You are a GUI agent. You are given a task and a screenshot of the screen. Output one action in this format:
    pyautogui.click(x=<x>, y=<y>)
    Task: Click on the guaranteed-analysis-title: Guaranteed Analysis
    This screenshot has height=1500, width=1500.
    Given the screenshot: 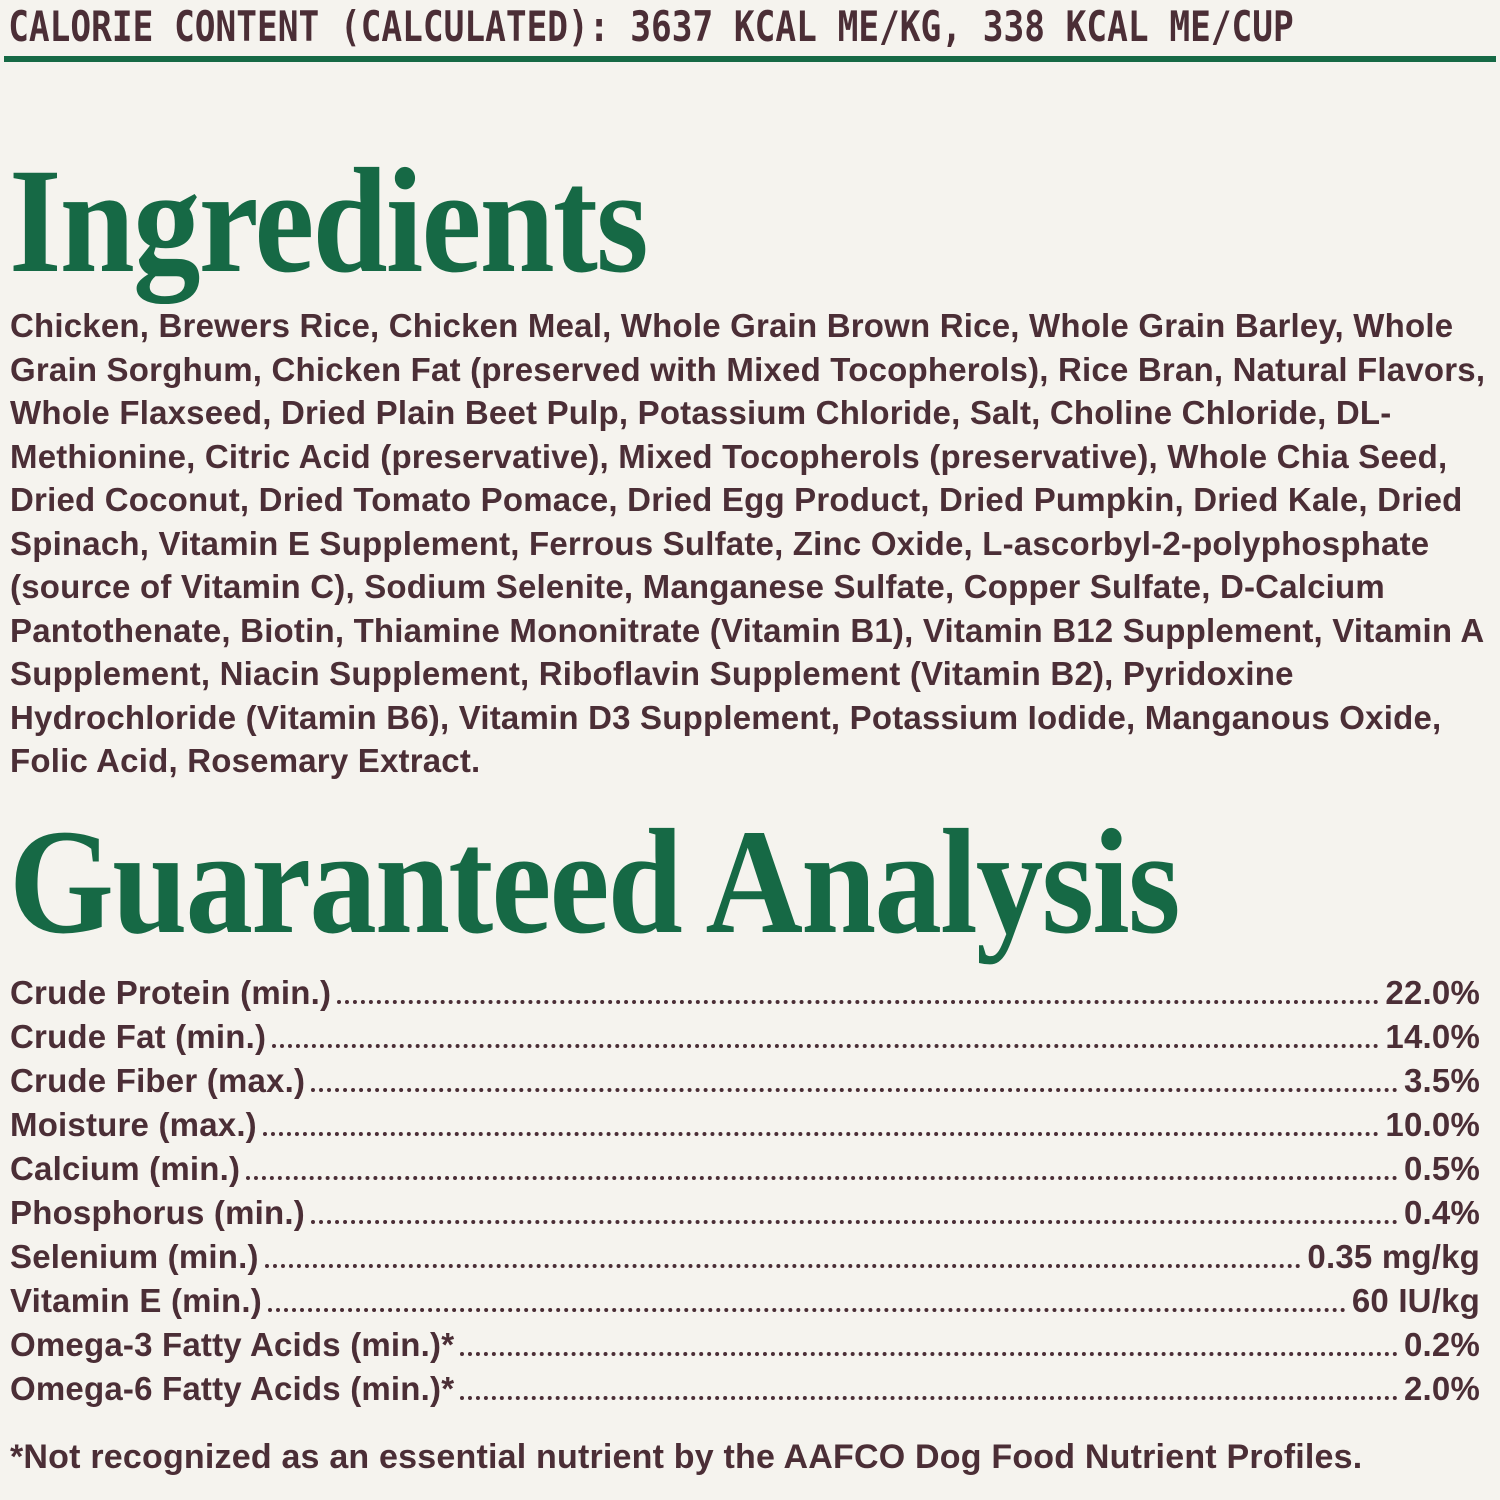 What is the action you would take?
    pyautogui.click(x=595, y=881)
    